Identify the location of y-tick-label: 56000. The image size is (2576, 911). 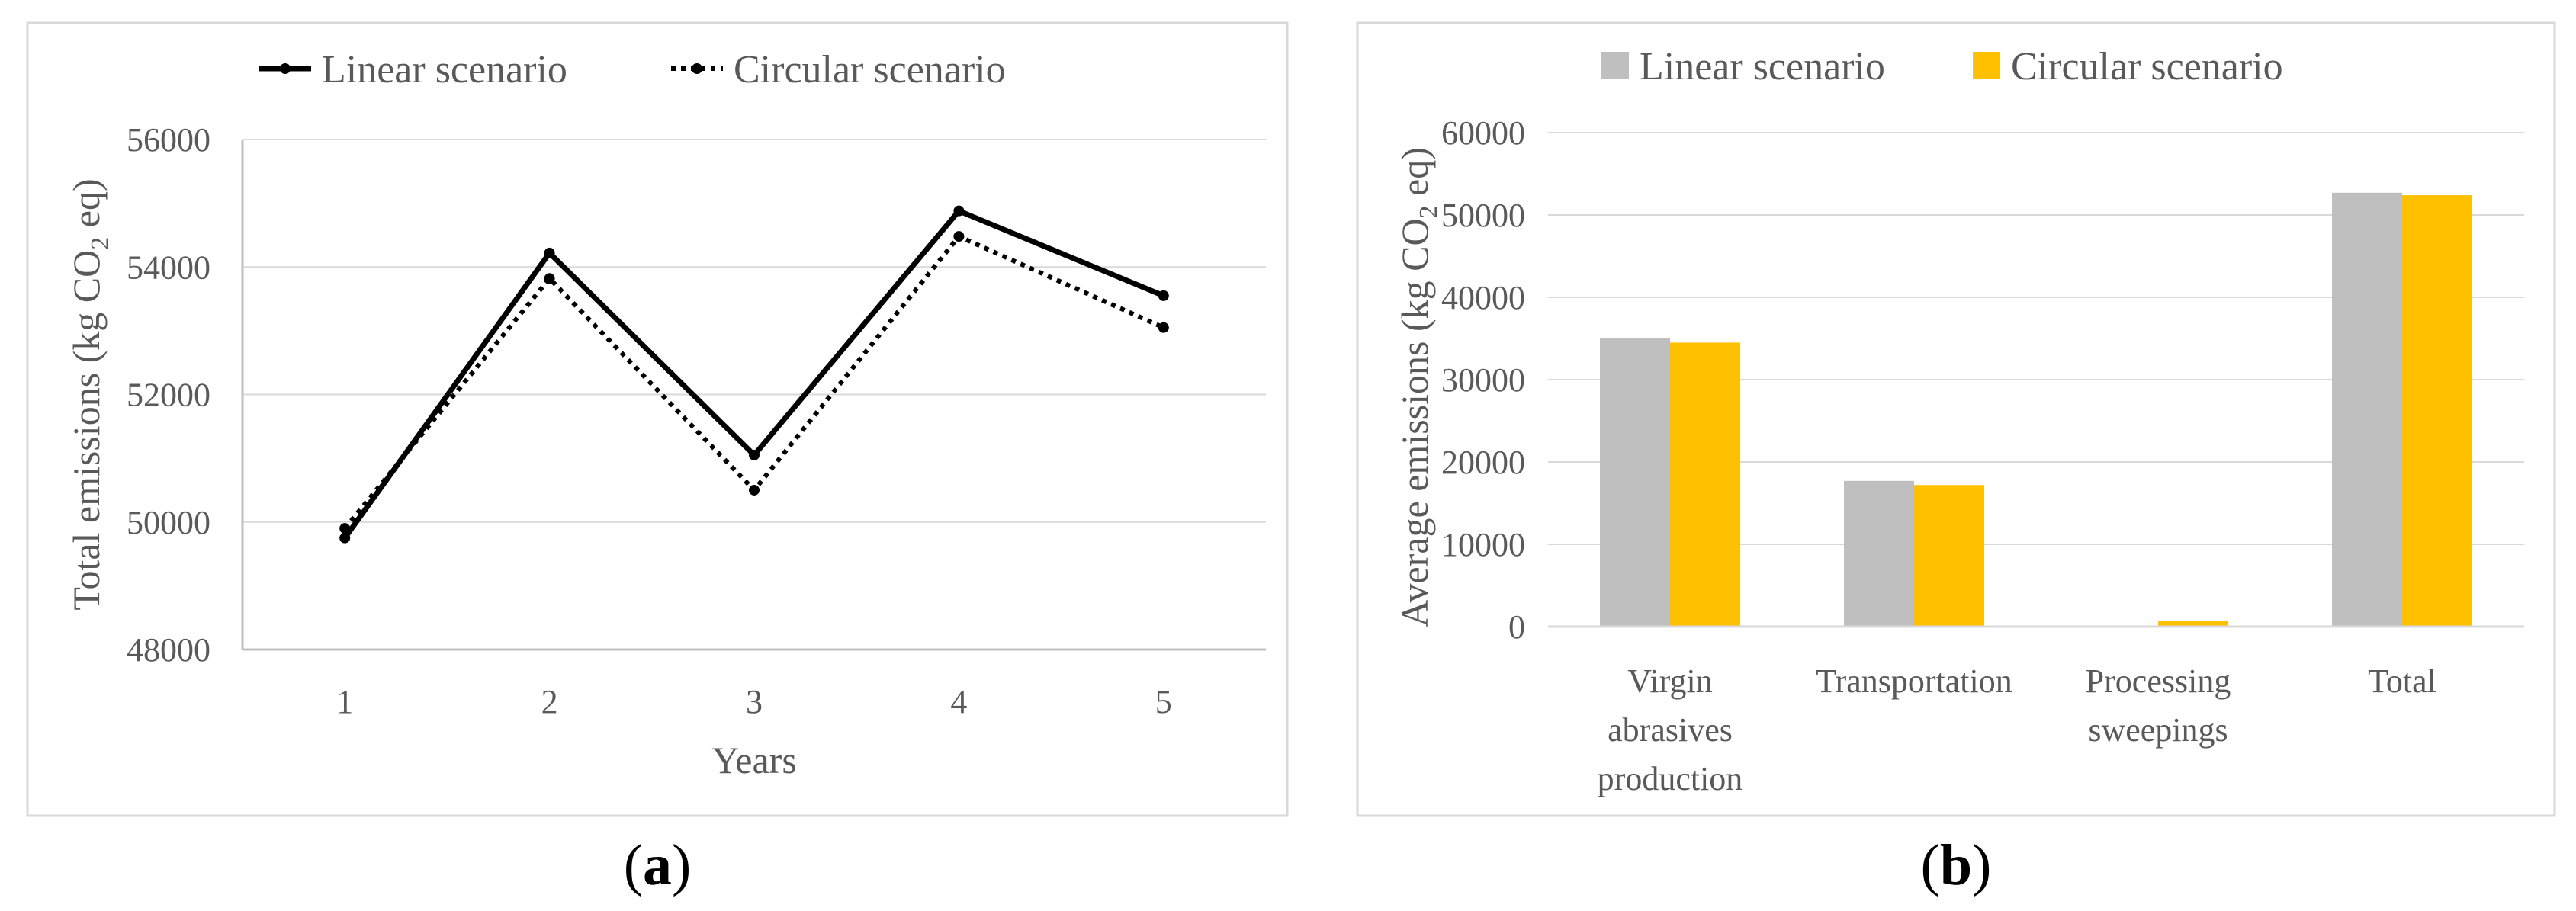
(168, 140).